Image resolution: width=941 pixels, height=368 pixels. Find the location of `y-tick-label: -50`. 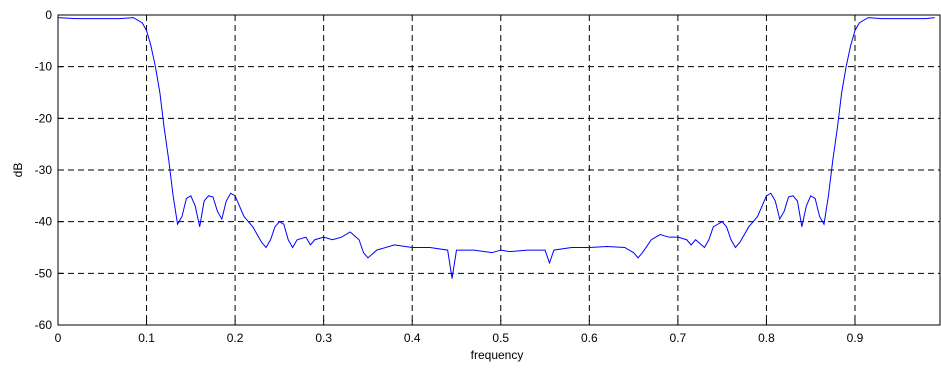

y-tick-label: -50 is located at coordinates (44, 273).